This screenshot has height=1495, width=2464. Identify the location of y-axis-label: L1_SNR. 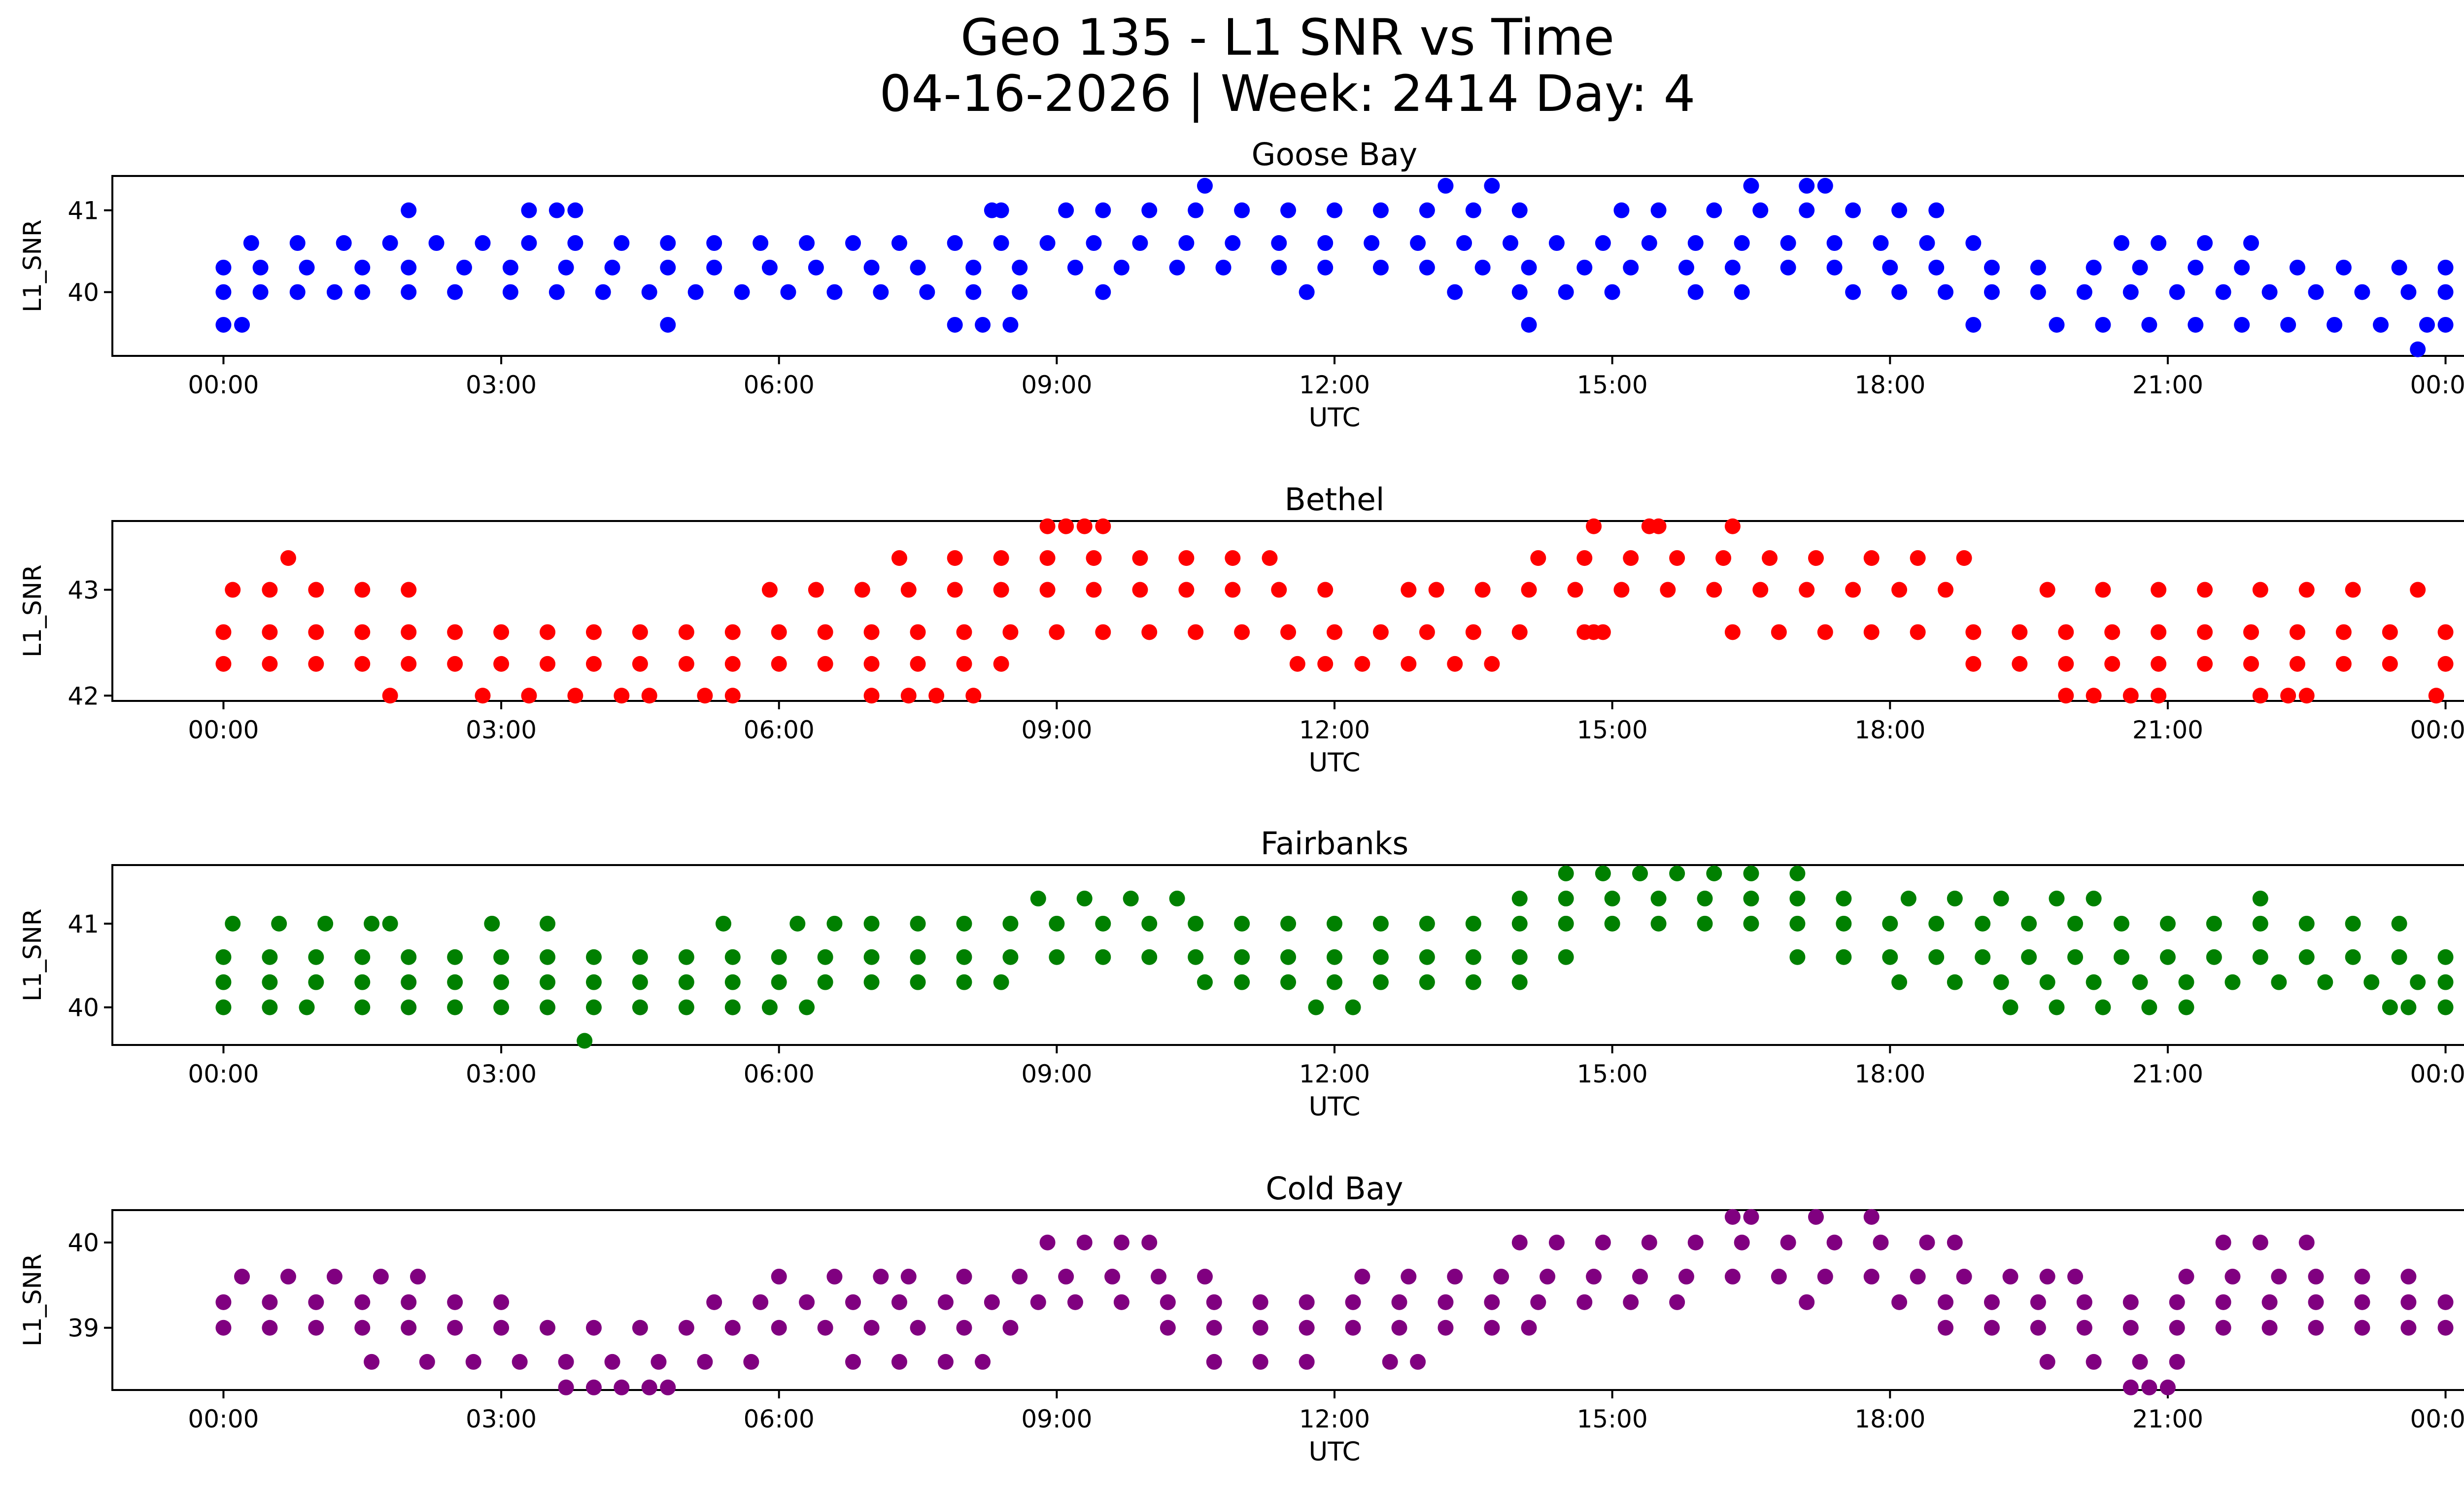
(32, 611).